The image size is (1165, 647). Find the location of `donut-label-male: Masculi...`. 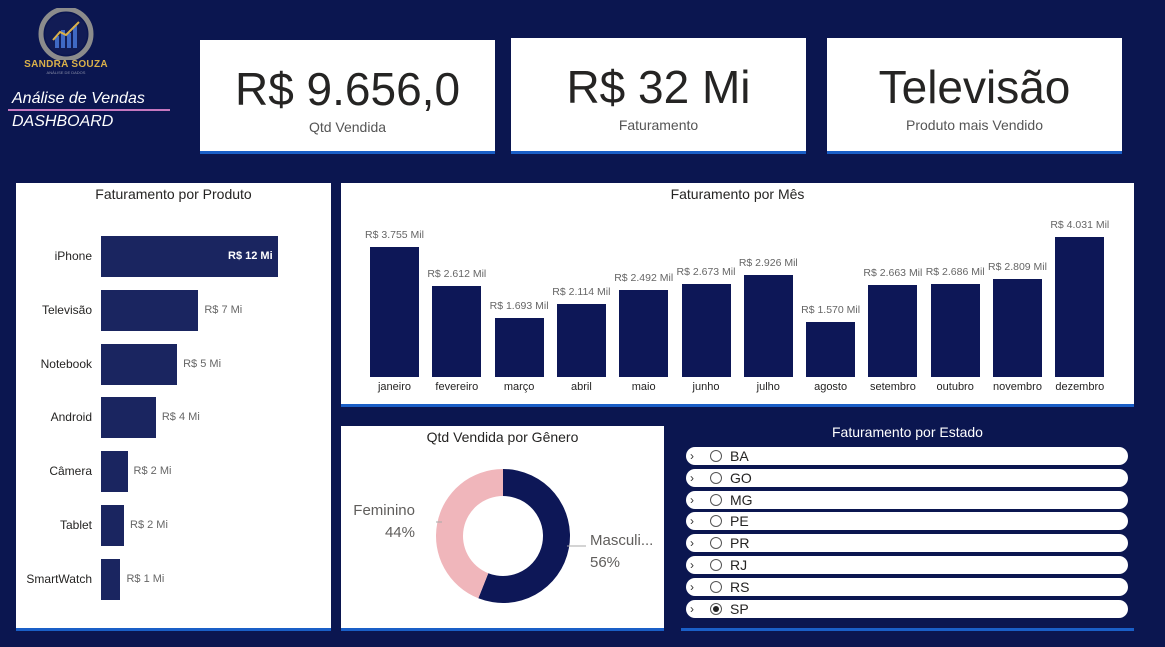

donut-label-male: Masculi... is located at coordinates (622, 540).